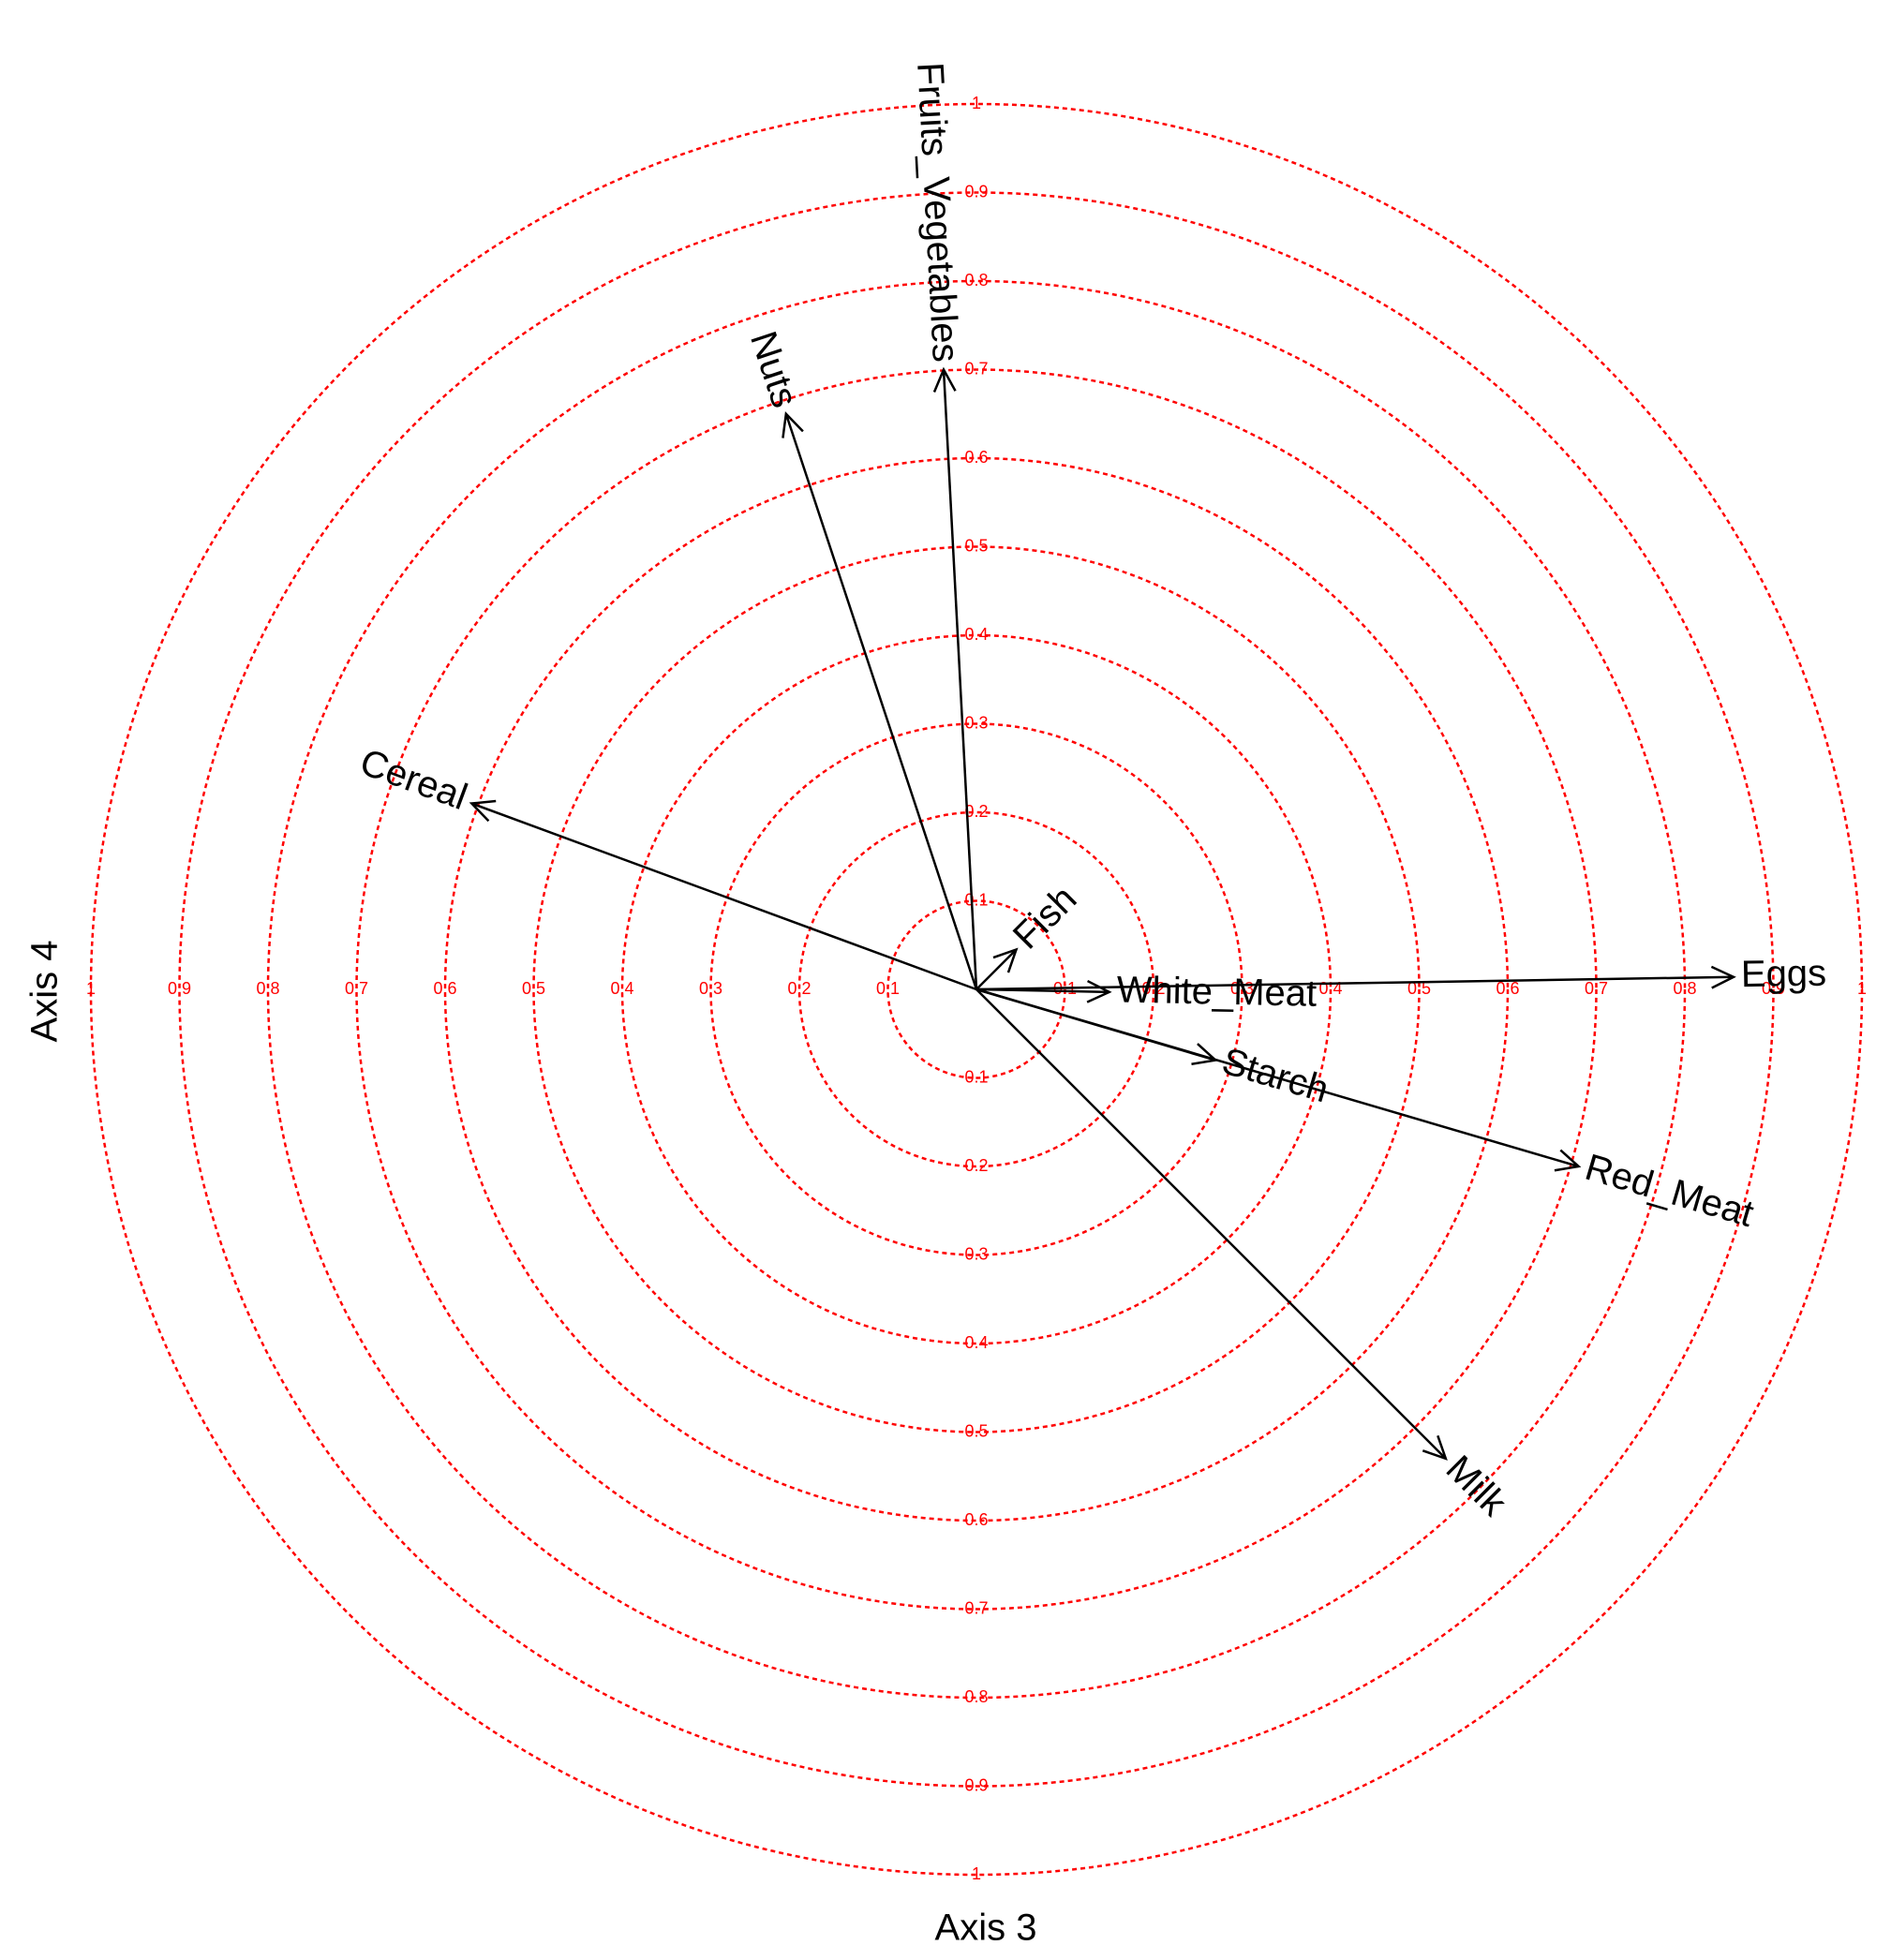  Describe the element at coordinates (1275, 1075) in the screenshot. I see `variable-label: Starch` at that location.